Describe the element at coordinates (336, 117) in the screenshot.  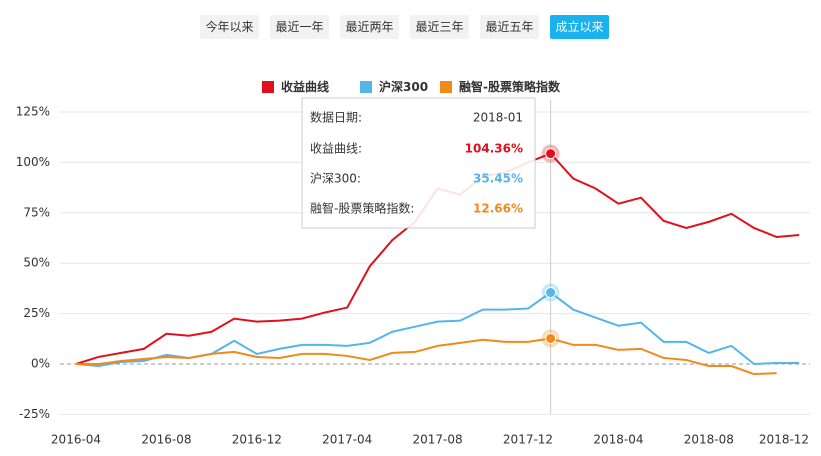
I see `tooltip-date-label: 数据日期:` at that location.